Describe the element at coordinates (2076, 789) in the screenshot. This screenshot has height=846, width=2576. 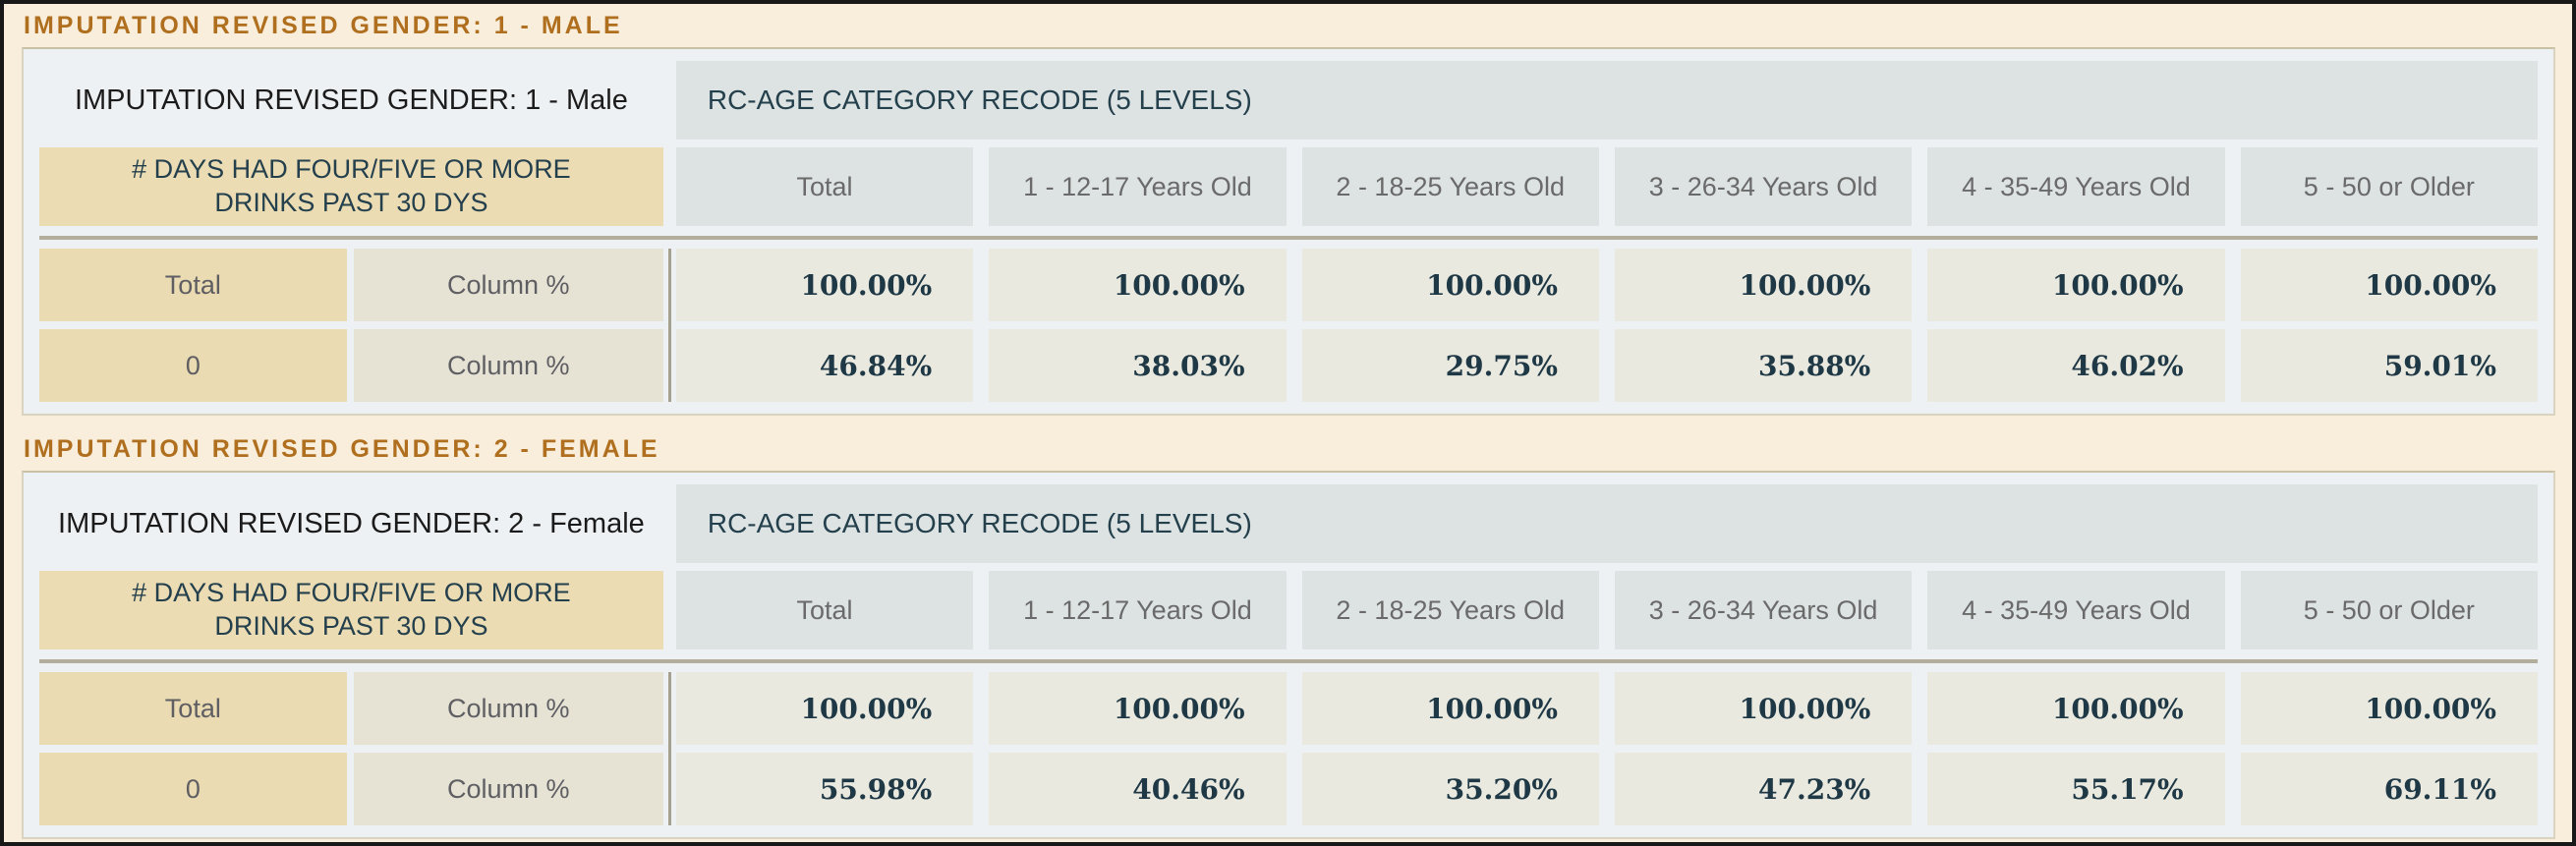
I see `value-cell: 55.17%` at that location.